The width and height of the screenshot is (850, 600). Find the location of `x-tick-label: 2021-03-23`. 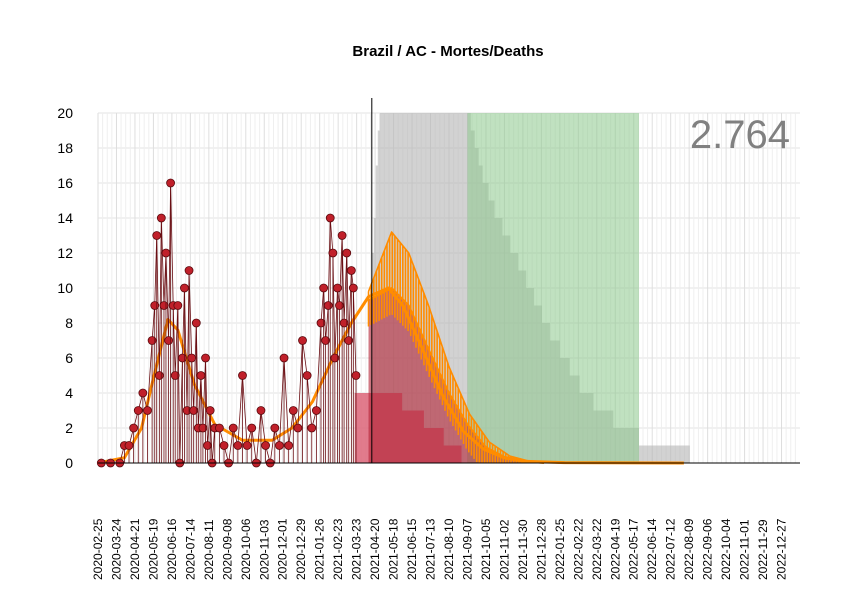

x-tick-label: 2021-03-23 is located at coordinates (357, 549).